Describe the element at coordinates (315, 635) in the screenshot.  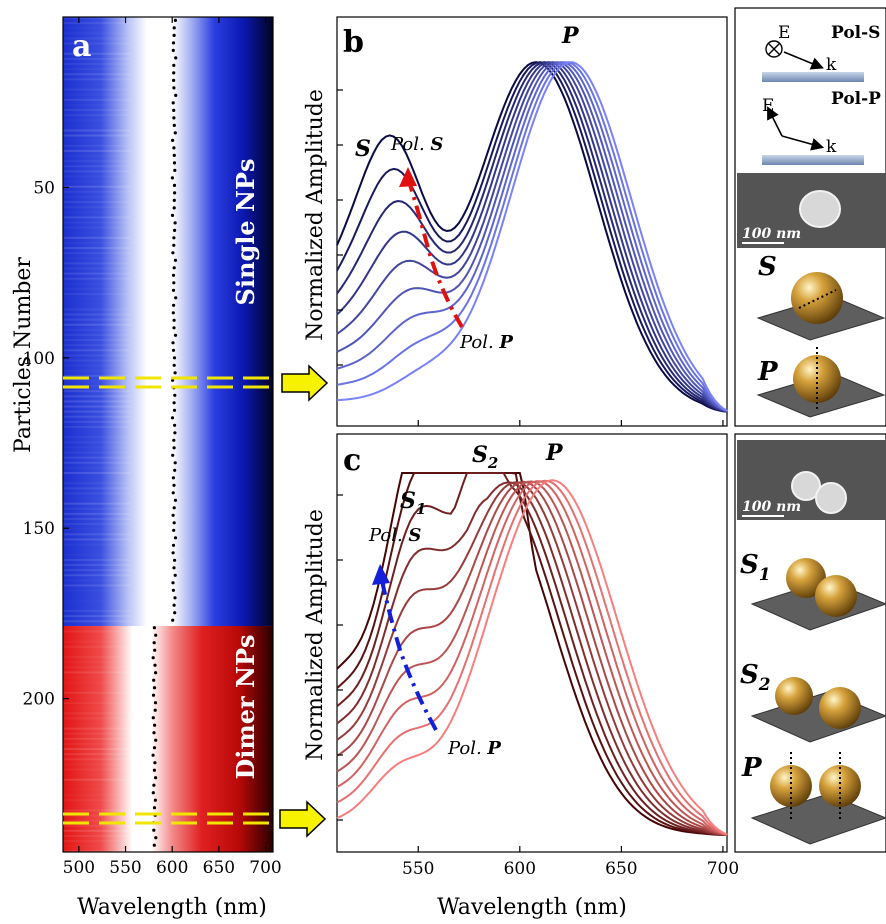
I see `panel-c-ylabel: Normalized Amplitude` at that location.